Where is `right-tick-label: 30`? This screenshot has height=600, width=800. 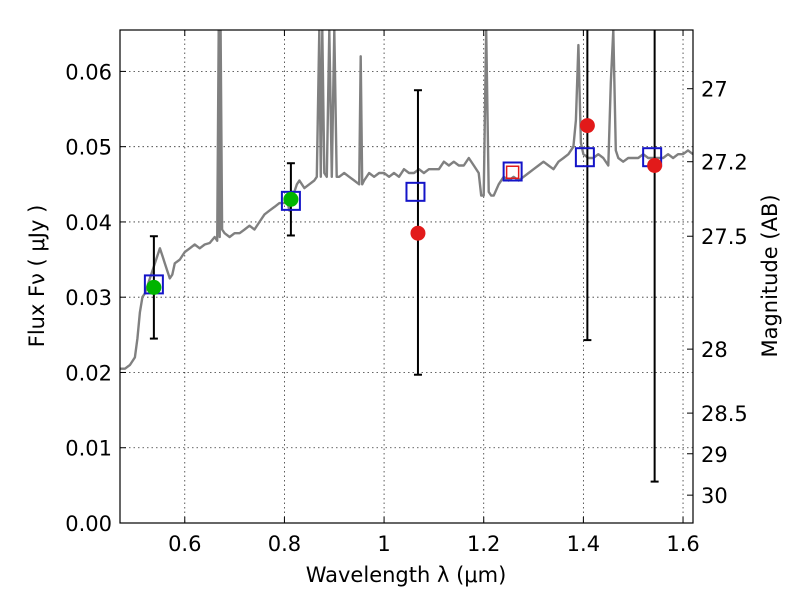
right-tick-label: 30 is located at coordinates (714, 496).